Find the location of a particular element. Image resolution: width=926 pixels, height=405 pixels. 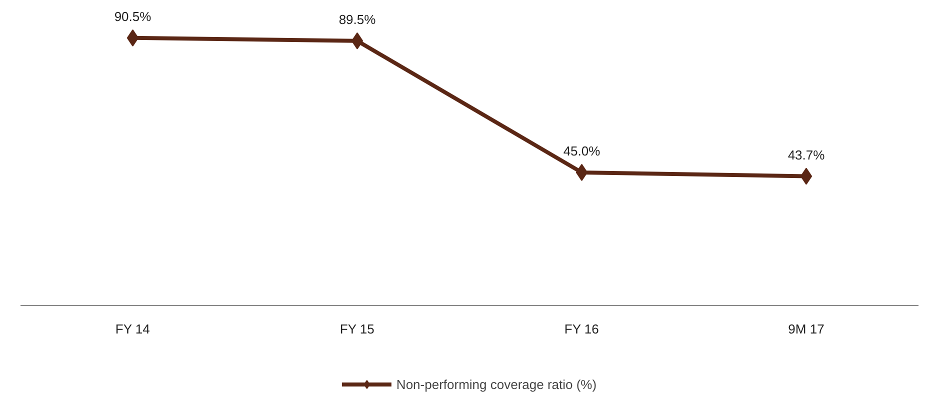

x-tick-label: FY 14 is located at coordinates (132, 328).